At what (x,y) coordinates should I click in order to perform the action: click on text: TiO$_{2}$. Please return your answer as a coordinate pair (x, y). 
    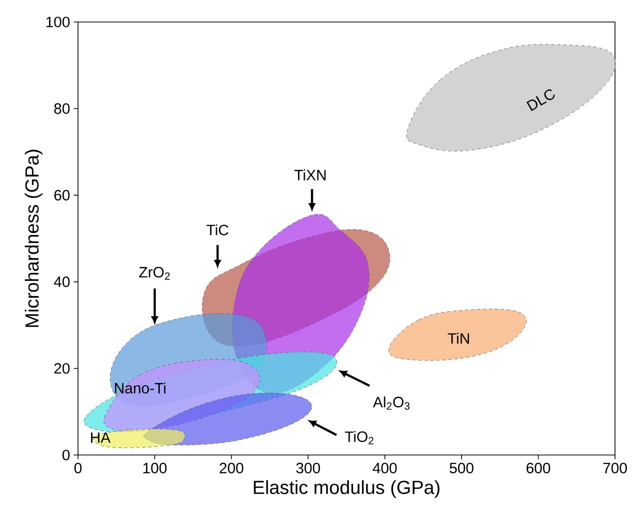
    Looking at the image, I should click on (359, 437).